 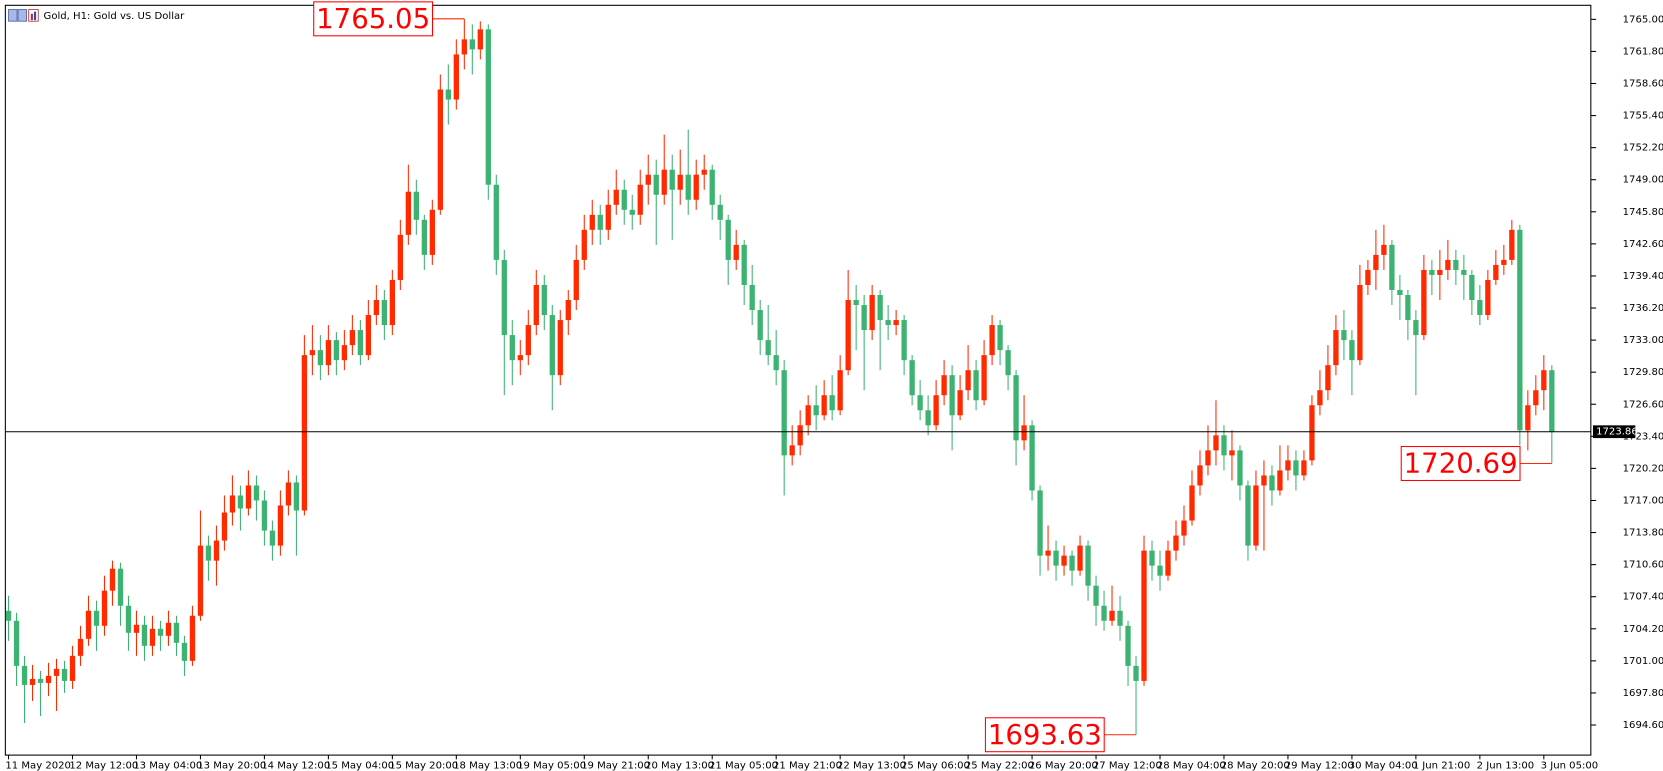 What do you see at coordinates (1570, 766) in the screenshot?
I see `x-tick-label: 3 Jun 05:00` at bounding box center [1570, 766].